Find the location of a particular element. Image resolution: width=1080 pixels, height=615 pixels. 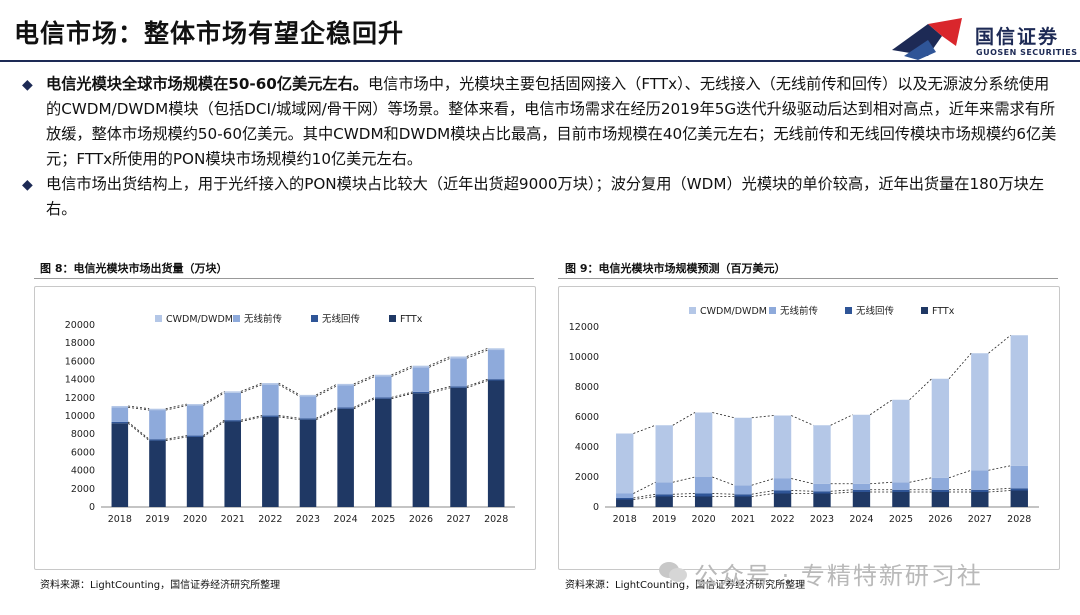

header-divider is located at coordinates (540, 61).